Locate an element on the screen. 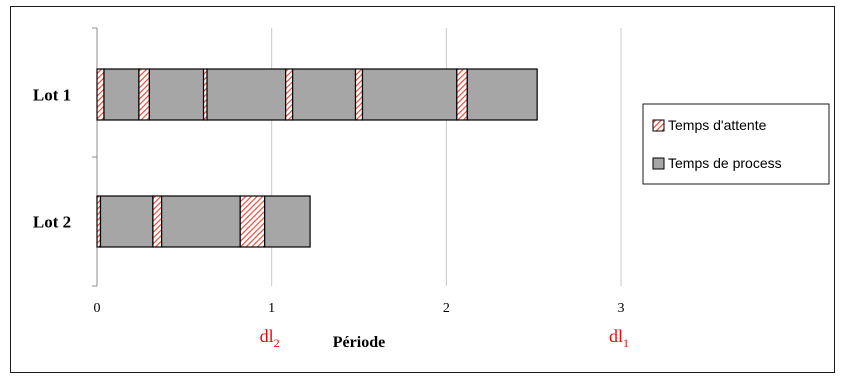  category-label-1: Lot 1 is located at coordinates (52, 95).